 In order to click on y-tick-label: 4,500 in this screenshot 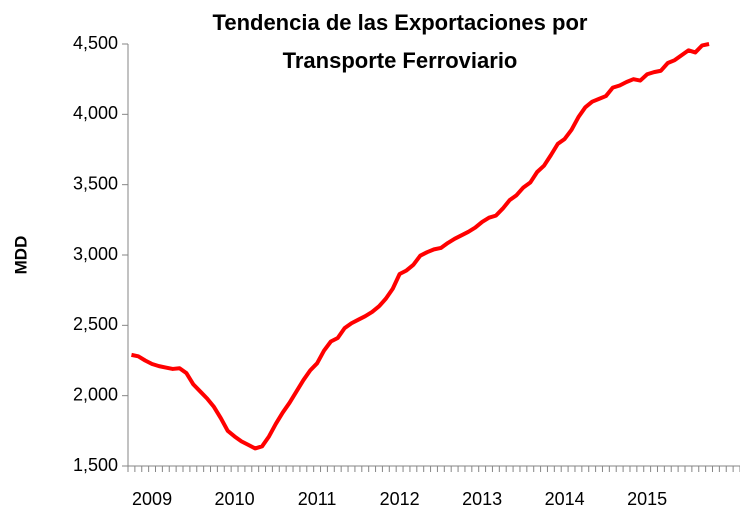, I will do `click(95, 43)`.